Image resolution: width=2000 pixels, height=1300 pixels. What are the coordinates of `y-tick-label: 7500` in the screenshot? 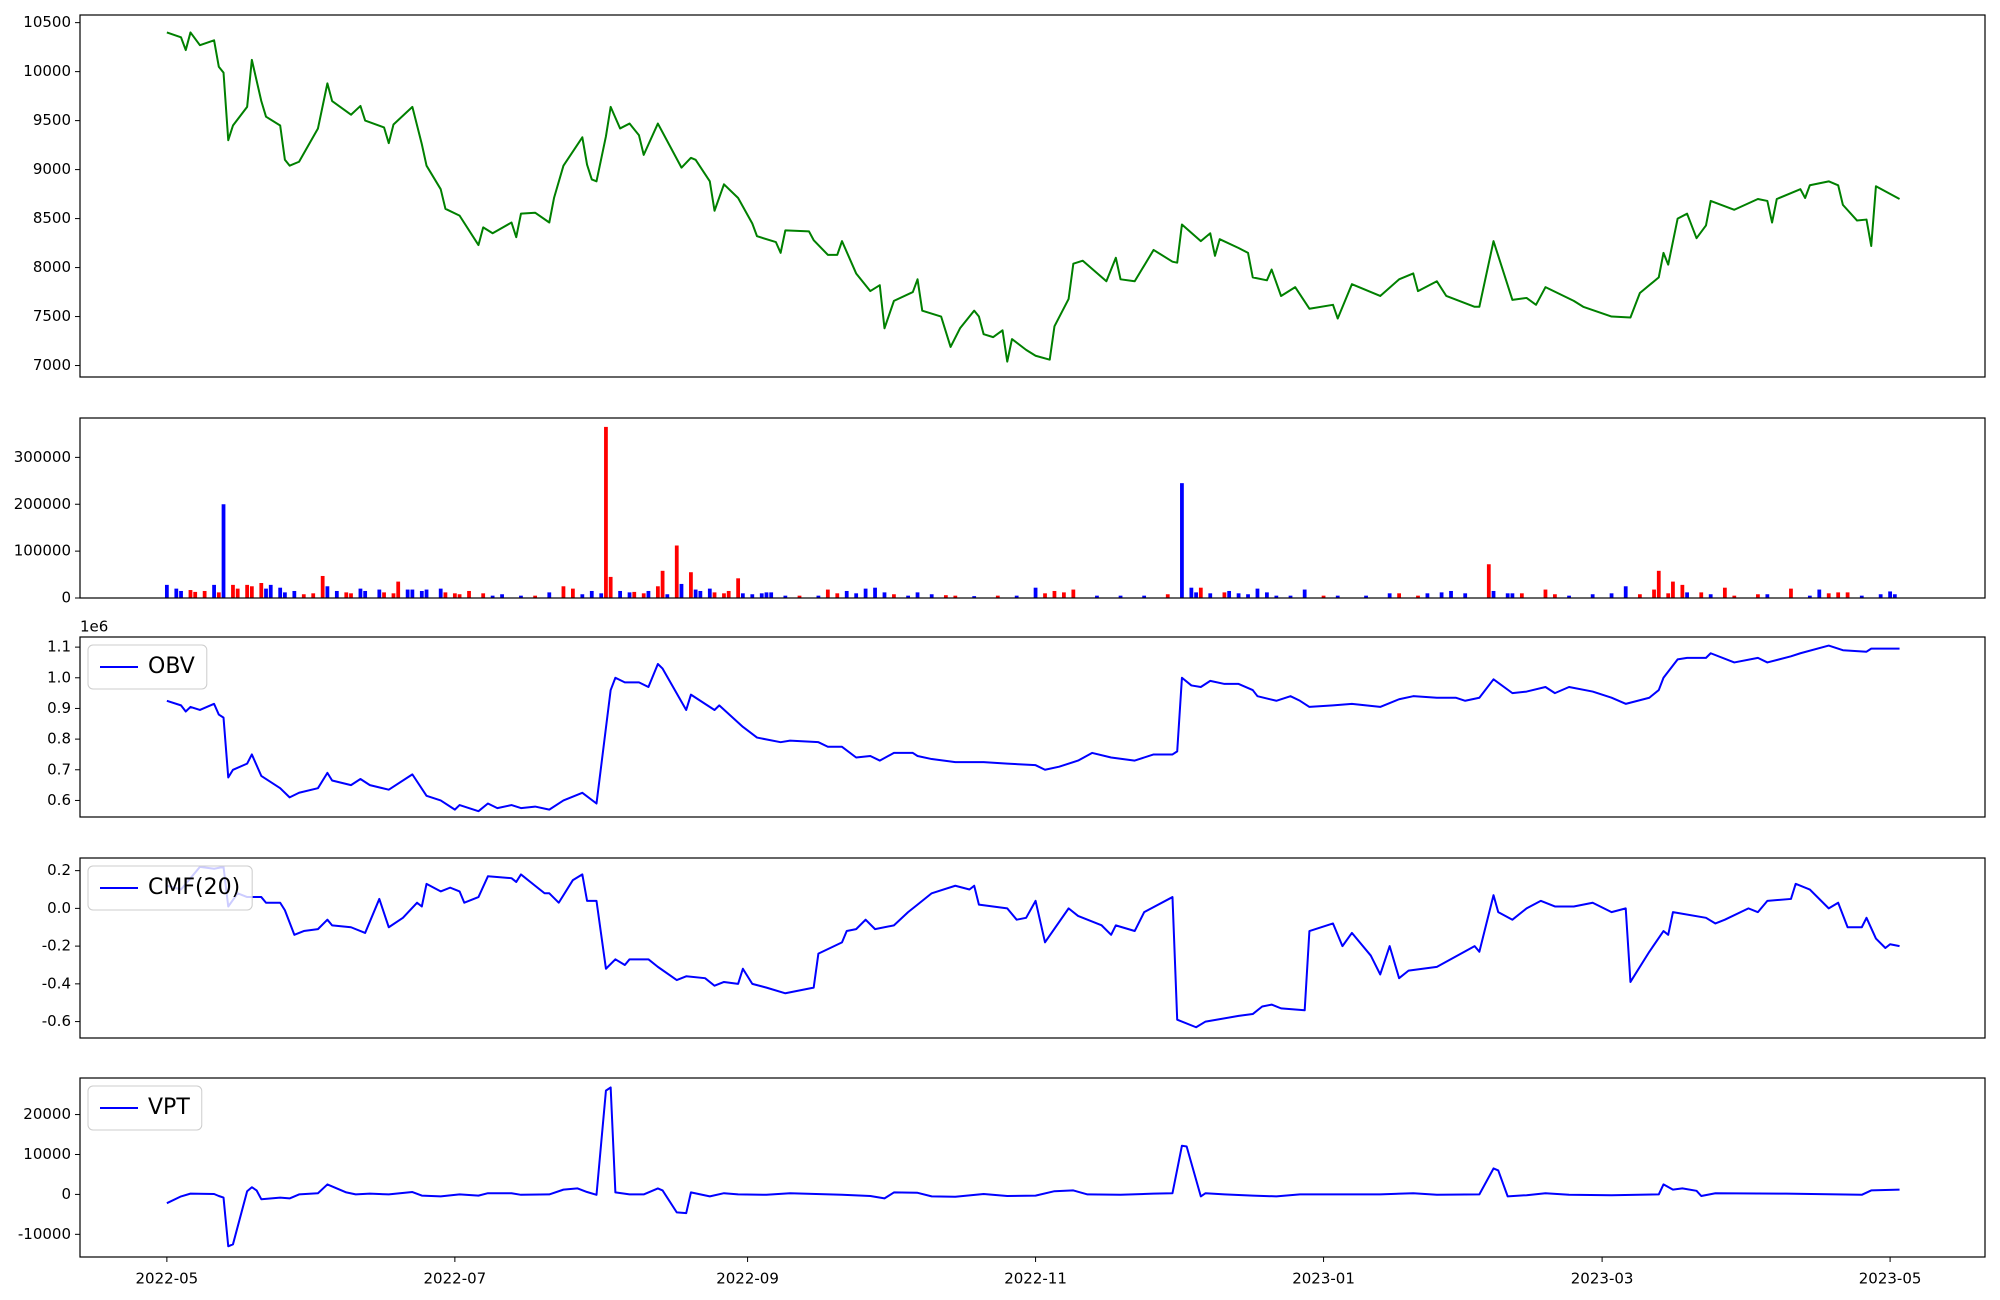 It's located at (52, 316).